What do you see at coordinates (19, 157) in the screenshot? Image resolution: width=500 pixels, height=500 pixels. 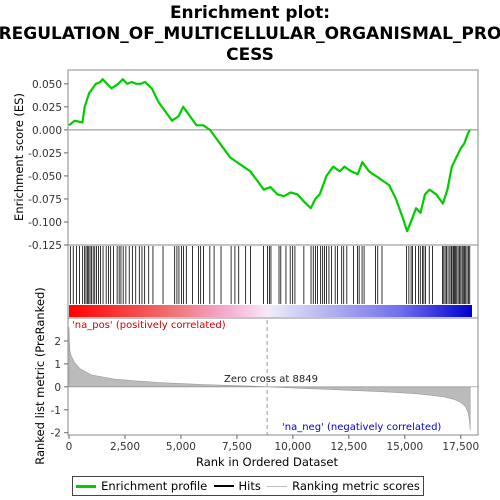 I see `es-y-axis-label: Enrichment score (ES)` at bounding box center [19, 157].